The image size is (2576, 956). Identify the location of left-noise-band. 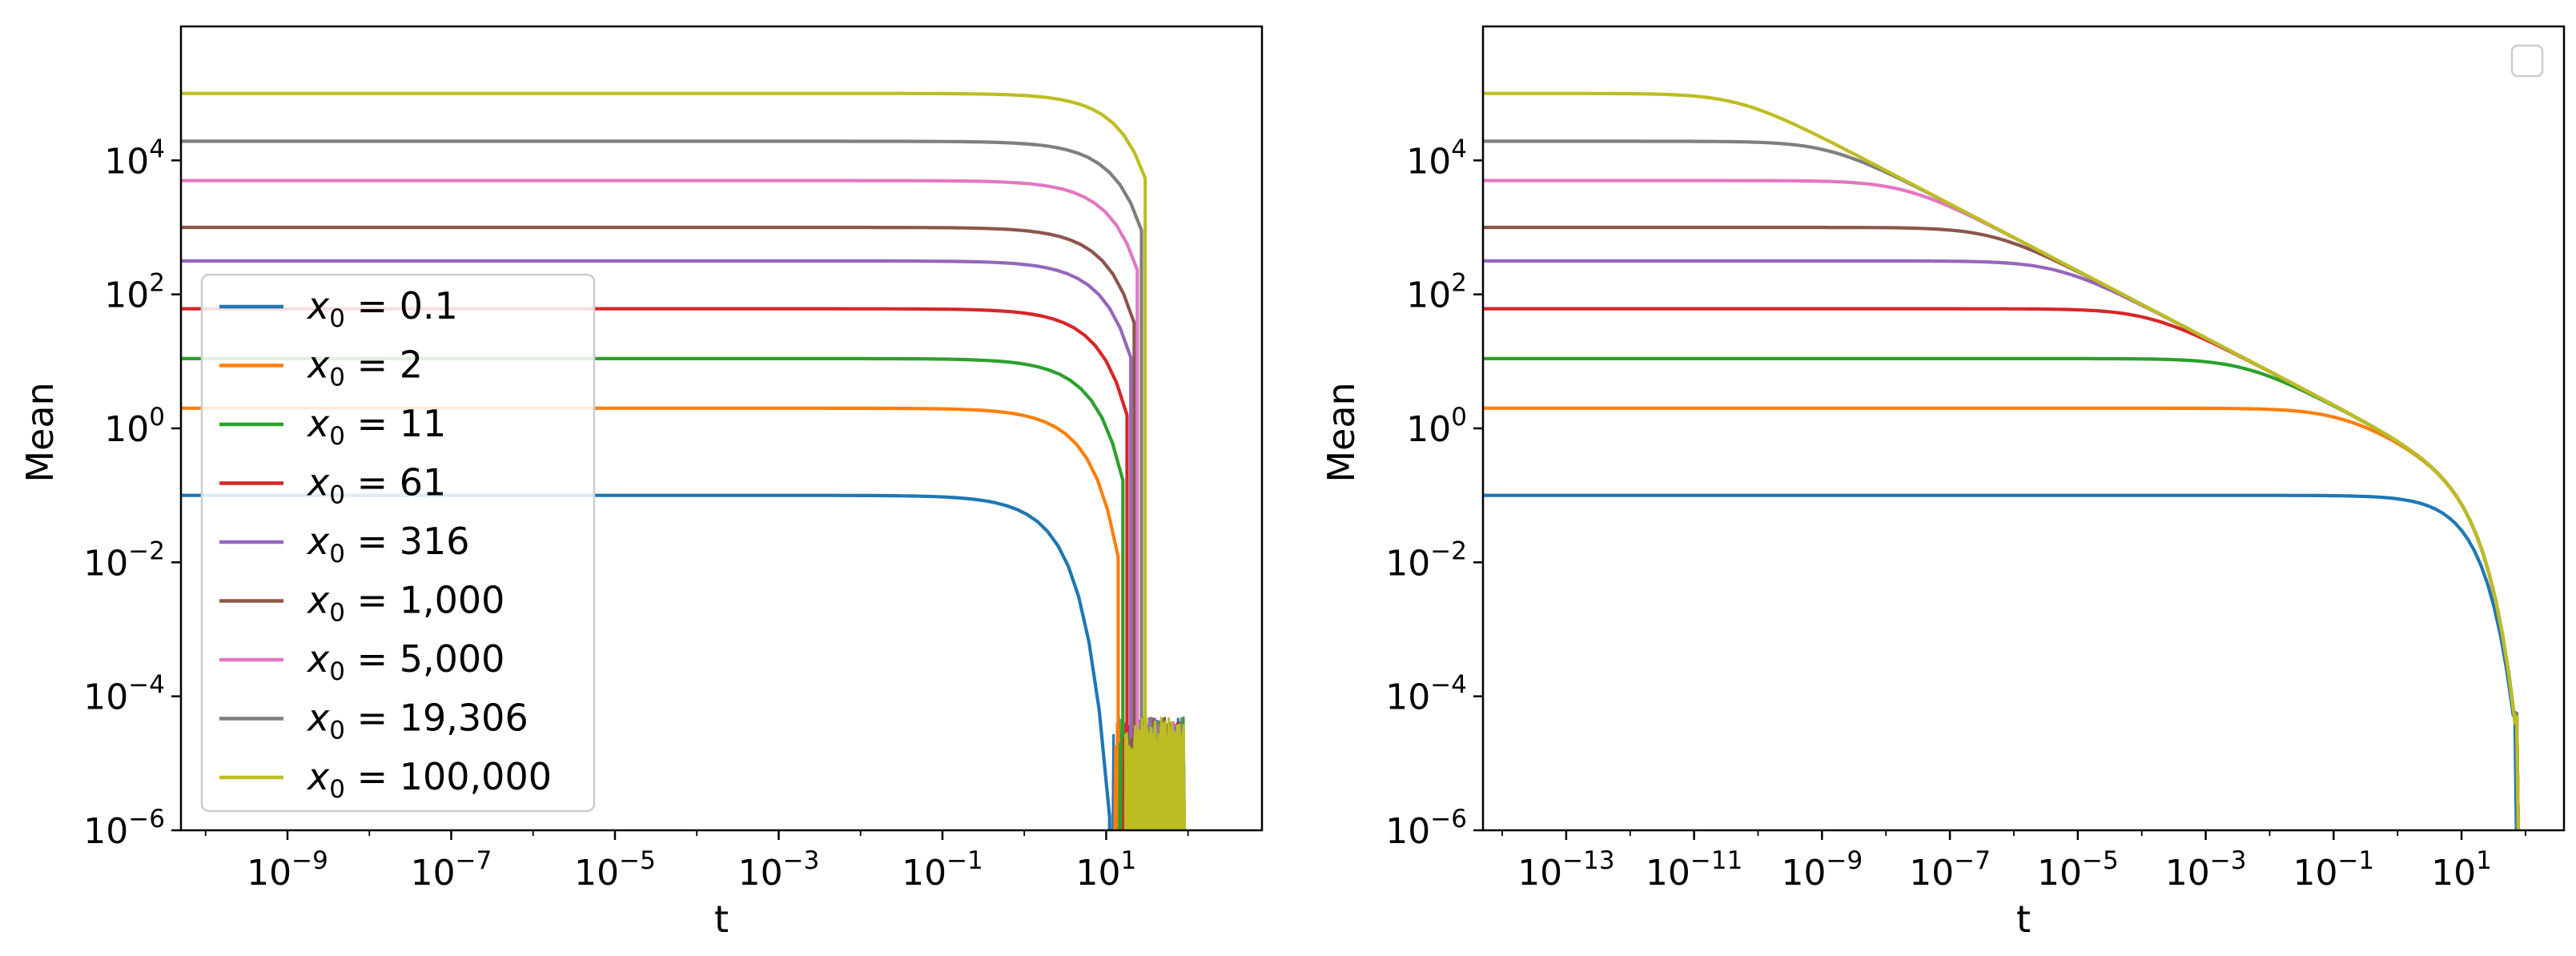
(1154, 775).